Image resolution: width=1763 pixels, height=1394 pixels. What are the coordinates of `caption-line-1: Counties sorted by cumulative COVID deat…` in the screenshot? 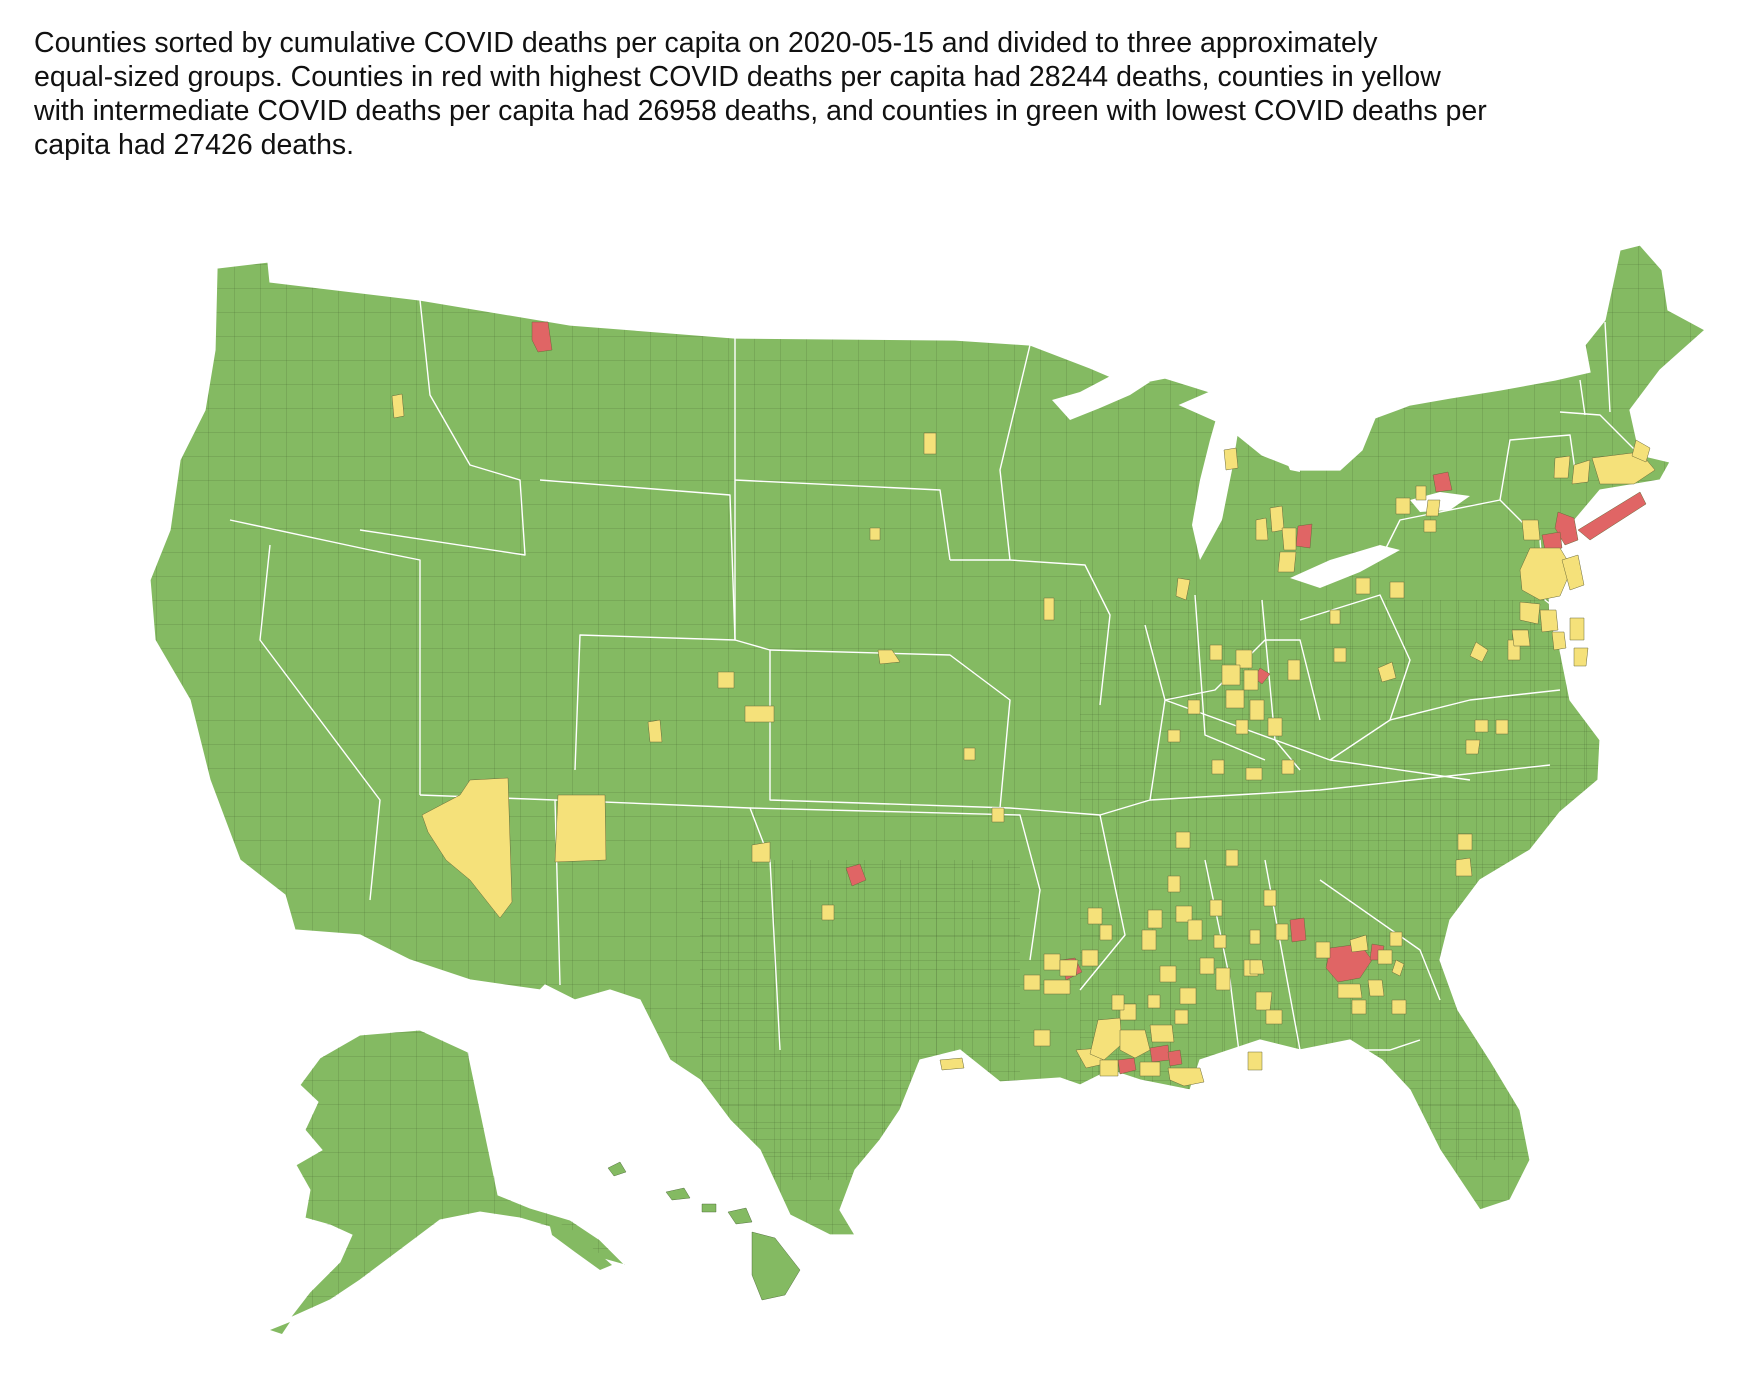 It's located at (706, 43).